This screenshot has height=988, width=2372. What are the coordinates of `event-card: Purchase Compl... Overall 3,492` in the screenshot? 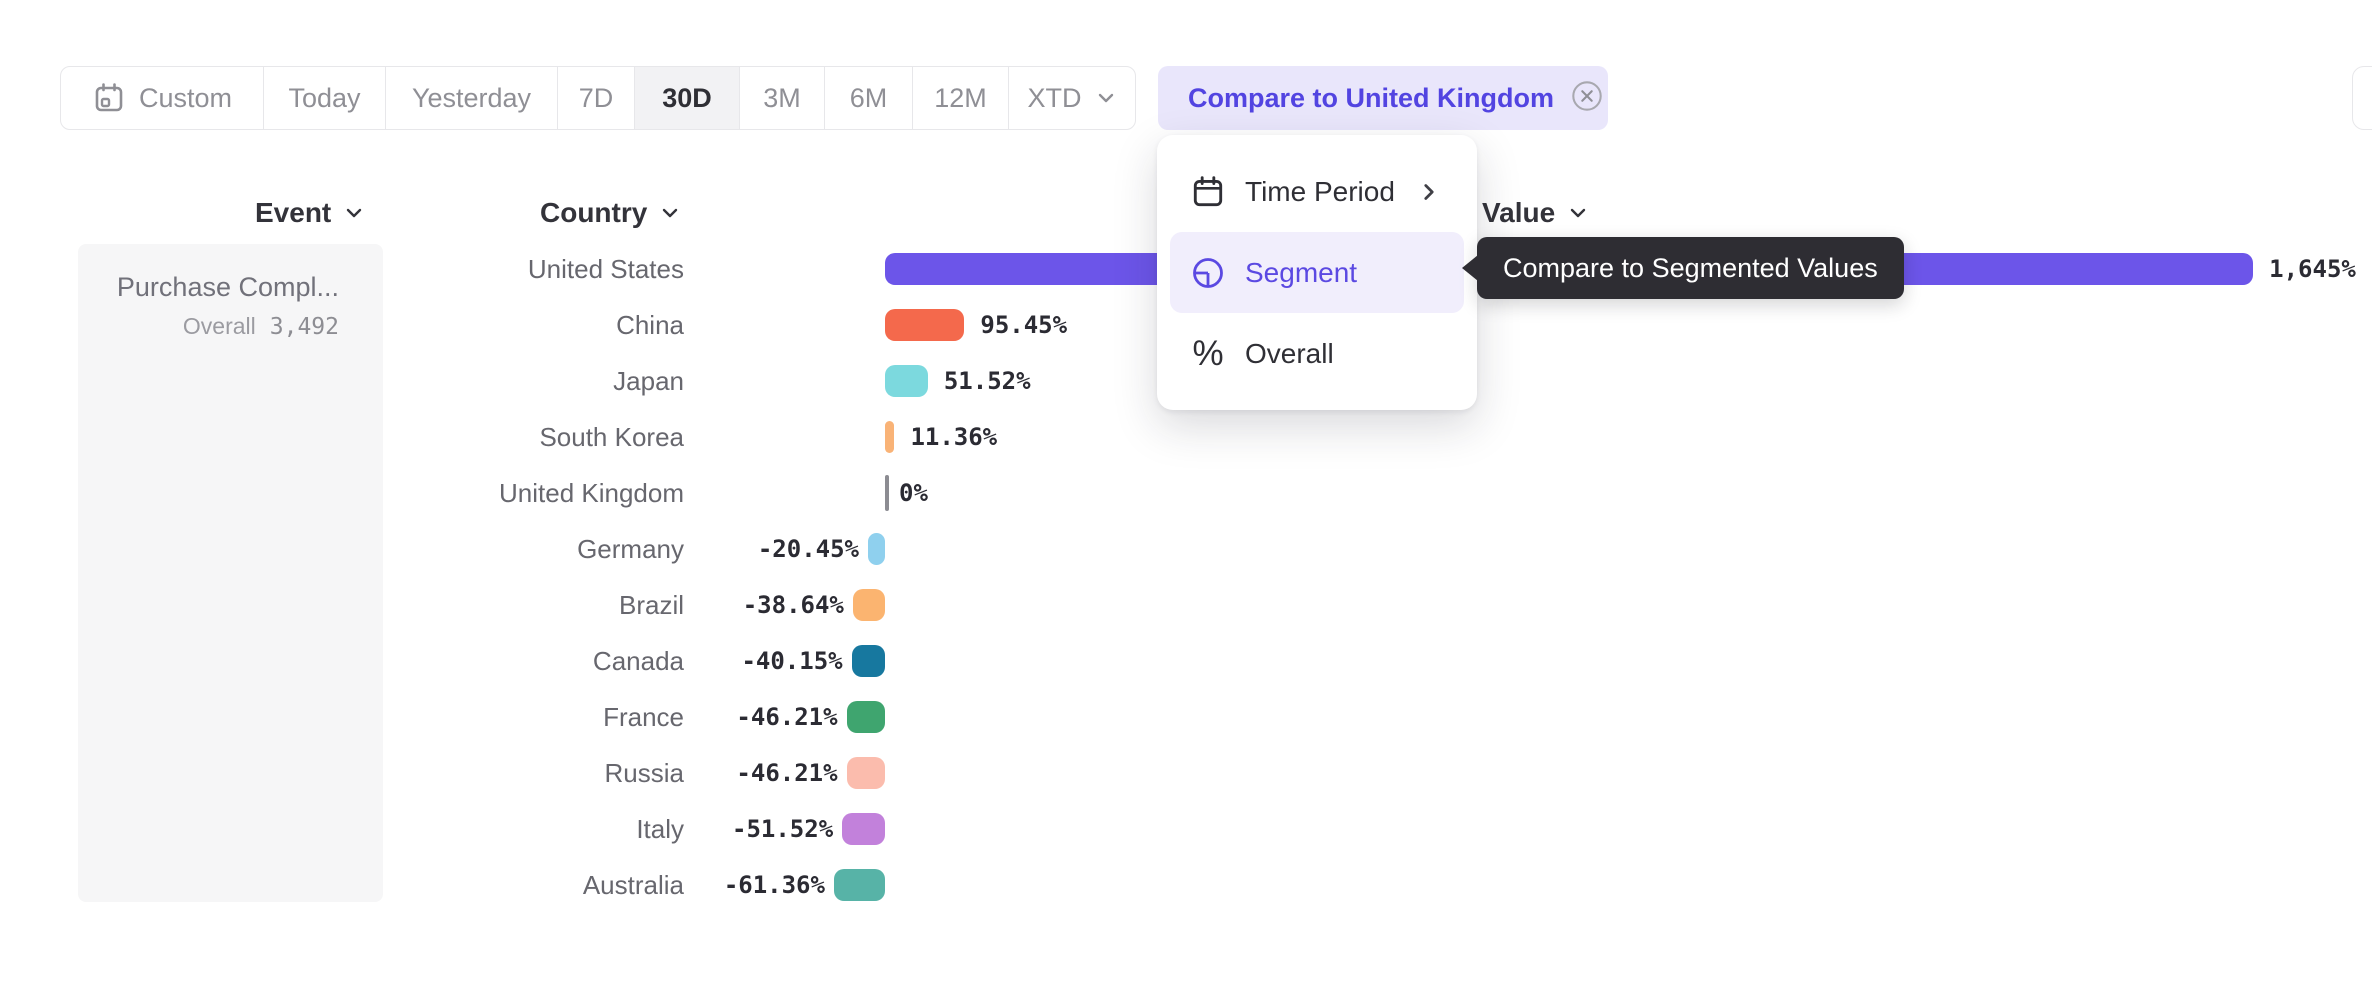 It's located at (230, 573).